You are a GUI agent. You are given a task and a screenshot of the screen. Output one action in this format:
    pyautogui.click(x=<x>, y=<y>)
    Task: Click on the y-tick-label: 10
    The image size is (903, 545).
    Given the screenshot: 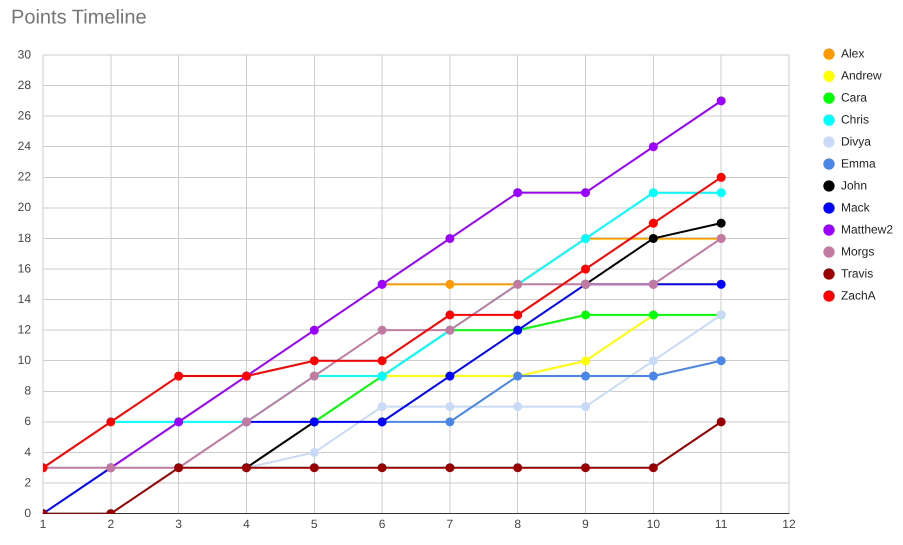 What is the action you would take?
    pyautogui.click(x=25, y=360)
    